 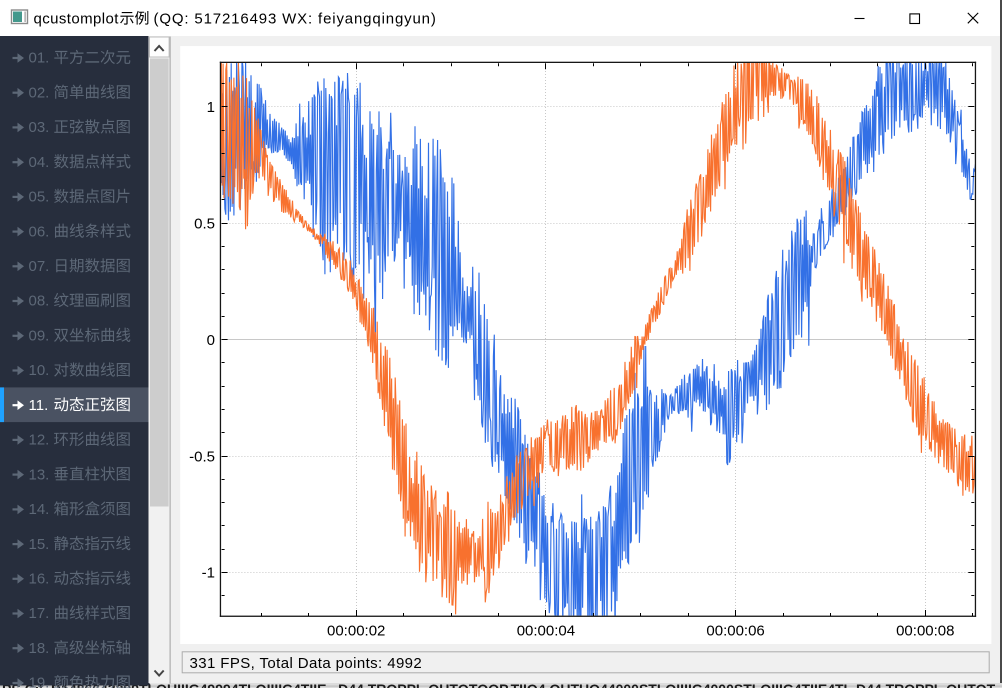 What do you see at coordinates (356, 631) in the screenshot?
I see `svg-text: 00:00:02` at bounding box center [356, 631].